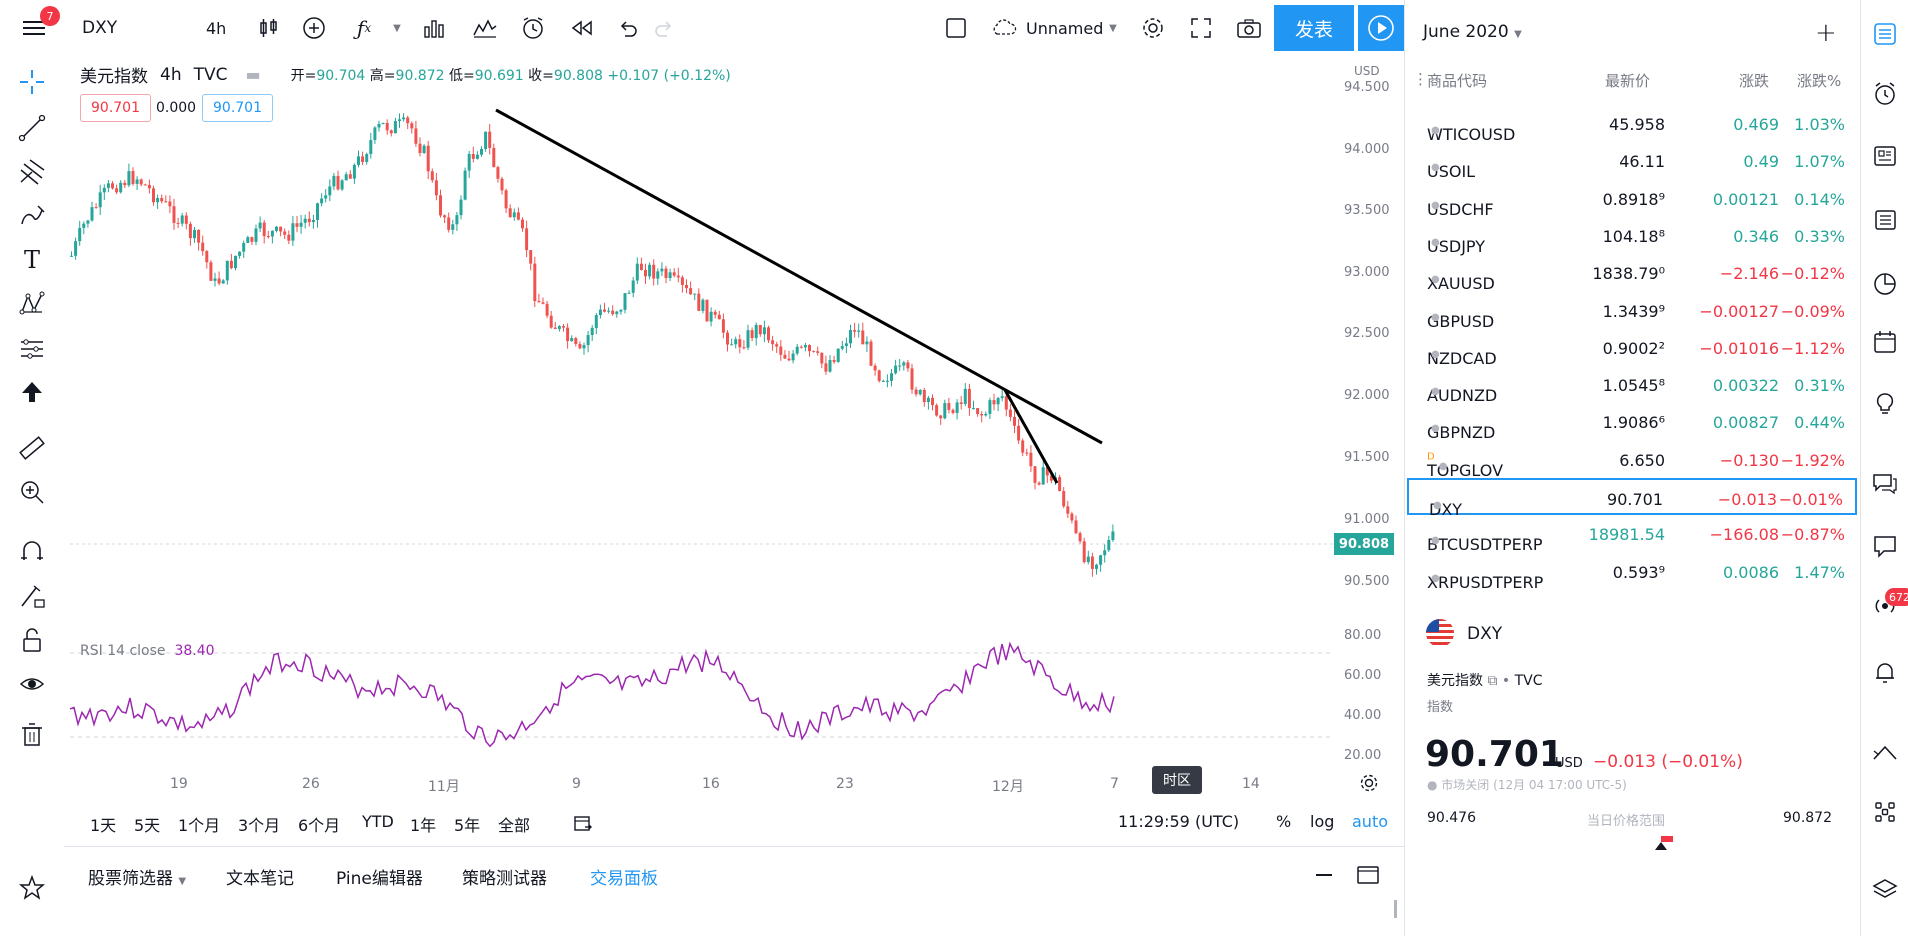 The height and width of the screenshot is (936, 1908). What do you see at coordinates (1031, 436) in the screenshot?
I see `trend-line-drawing-short` at bounding box center [1031, 436].